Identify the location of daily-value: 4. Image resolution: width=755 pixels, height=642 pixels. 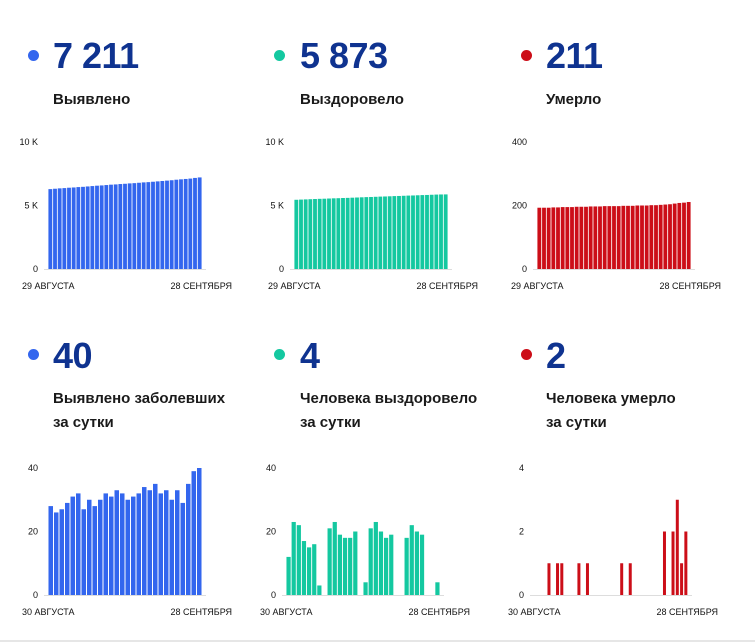
(310, 355).